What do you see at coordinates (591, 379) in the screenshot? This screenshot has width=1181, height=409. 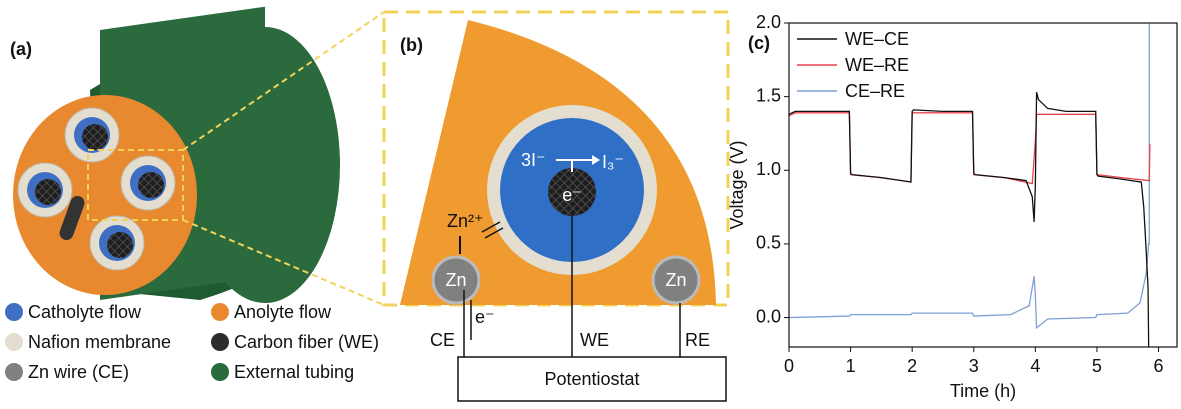 I see `potentiostat-label: Potentiostat` at bounding box center [591, 379].